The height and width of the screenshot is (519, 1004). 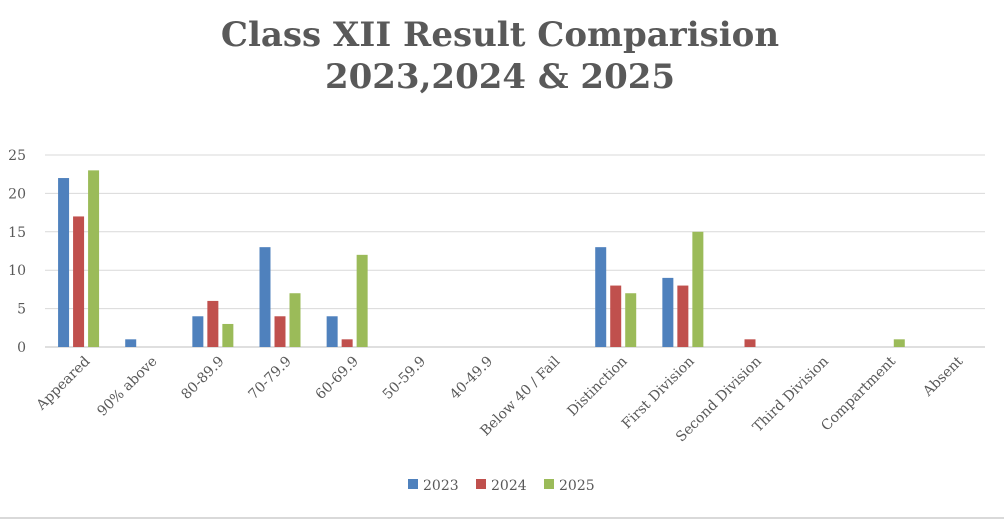 What do you see at coordinates (21, 310) in the screenshot?
I see `y-tick-label: 5` at bounding box center [21, 310].